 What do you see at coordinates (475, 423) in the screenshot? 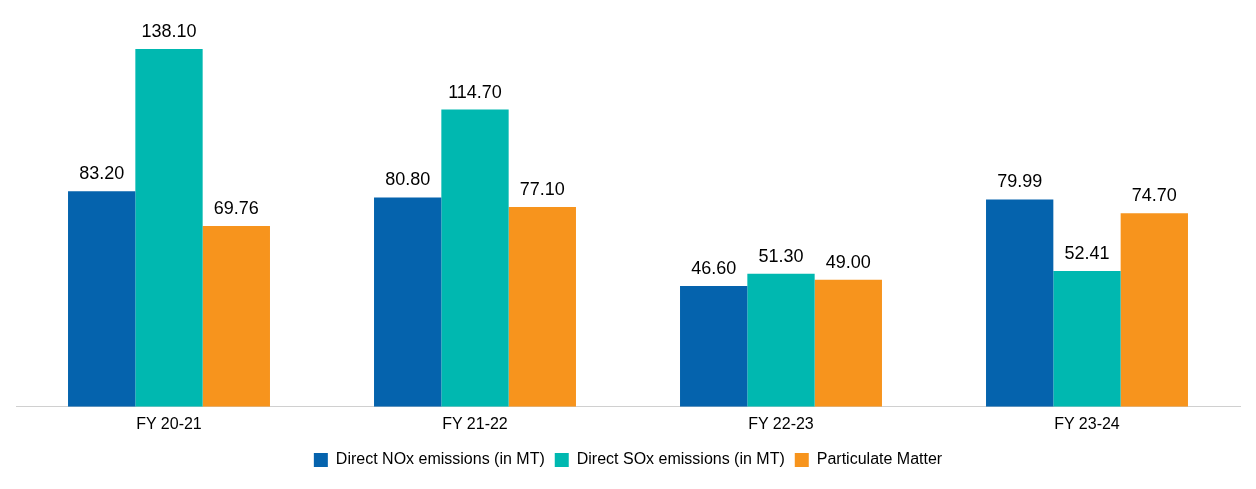
I see `x-tick-label: FY 21-22` at bounding box center [475, 423].